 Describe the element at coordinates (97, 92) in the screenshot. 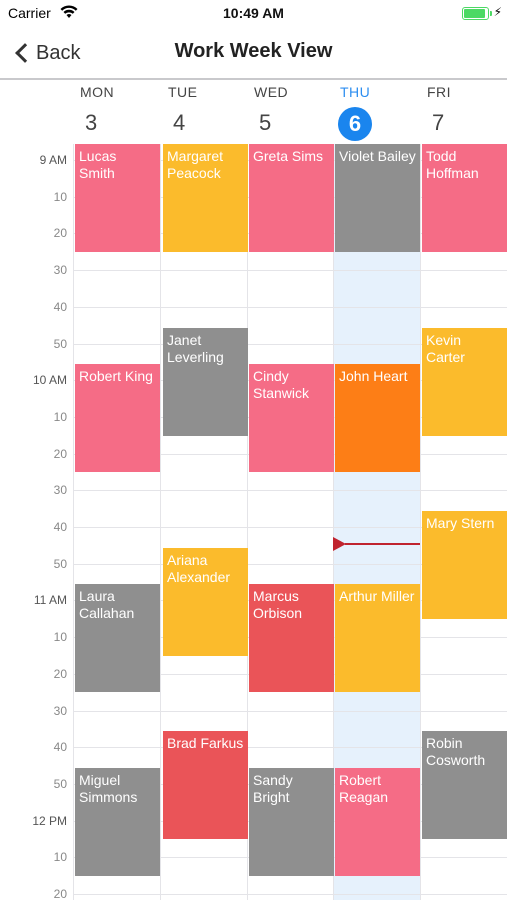

I see `day-name: MON` at that location.